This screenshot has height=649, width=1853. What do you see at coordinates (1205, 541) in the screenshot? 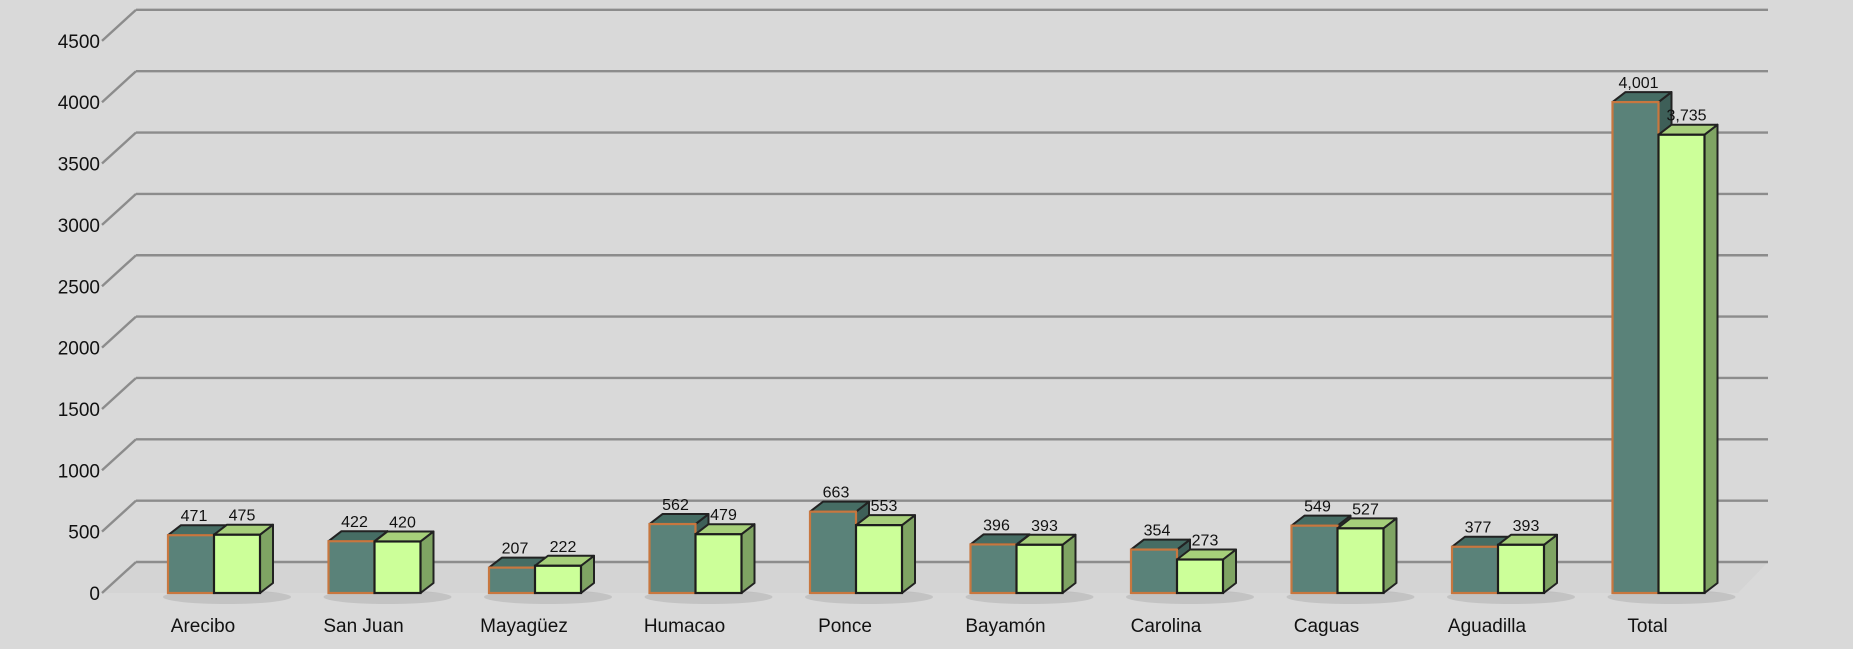
I see `data-label-series-2: 273` at bounding box center [1205, 541].